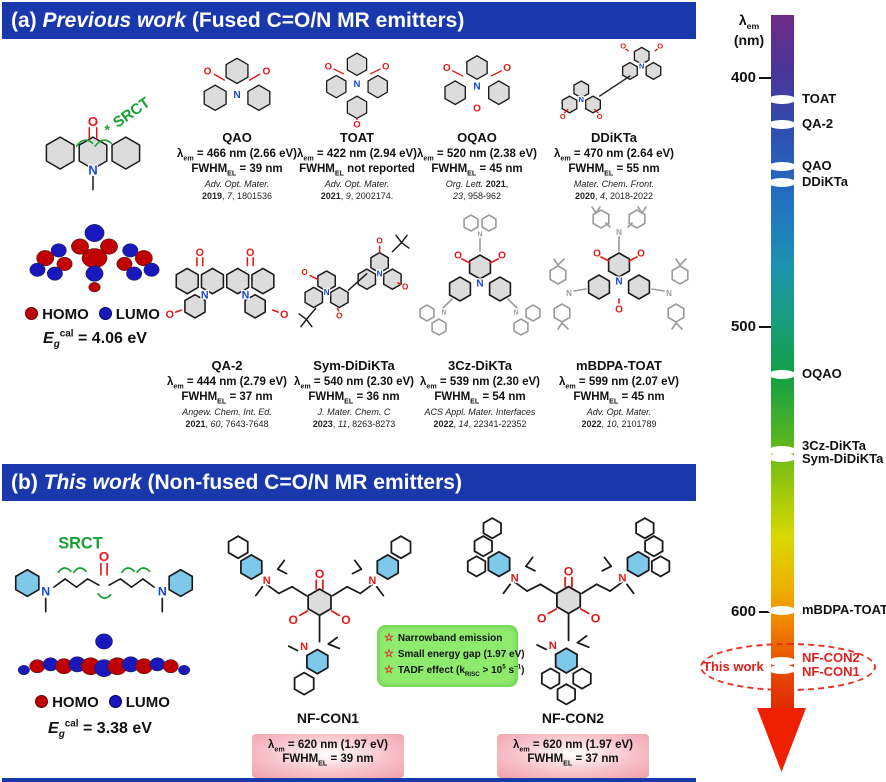 This screenshot has width=886, height=782. What do you see at coordinates (743, 77) in the screenshot?
I see `scale-tick-label: 400` at bounding box center [743, 77].